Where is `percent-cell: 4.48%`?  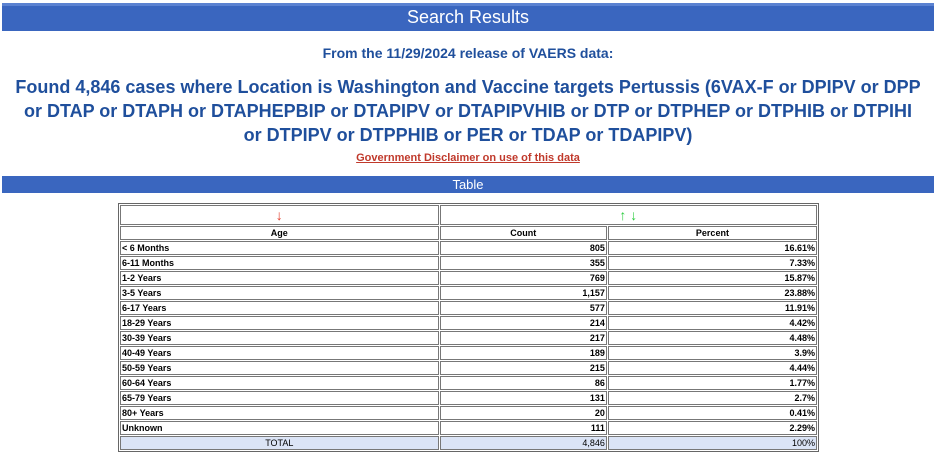
percent-cell: 4.48% is located at coordinates (712, 338).